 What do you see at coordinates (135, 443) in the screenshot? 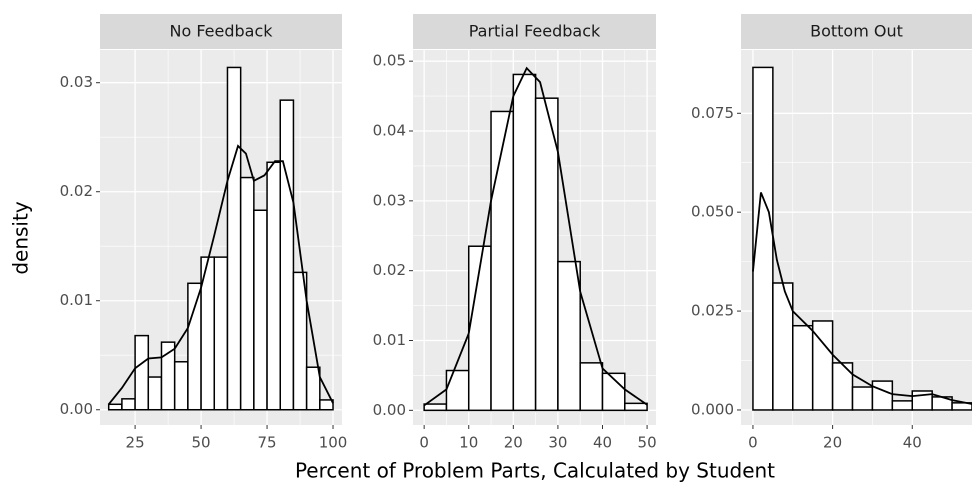
I see `x-tick-label: 25` at bounding box center [135, 443].